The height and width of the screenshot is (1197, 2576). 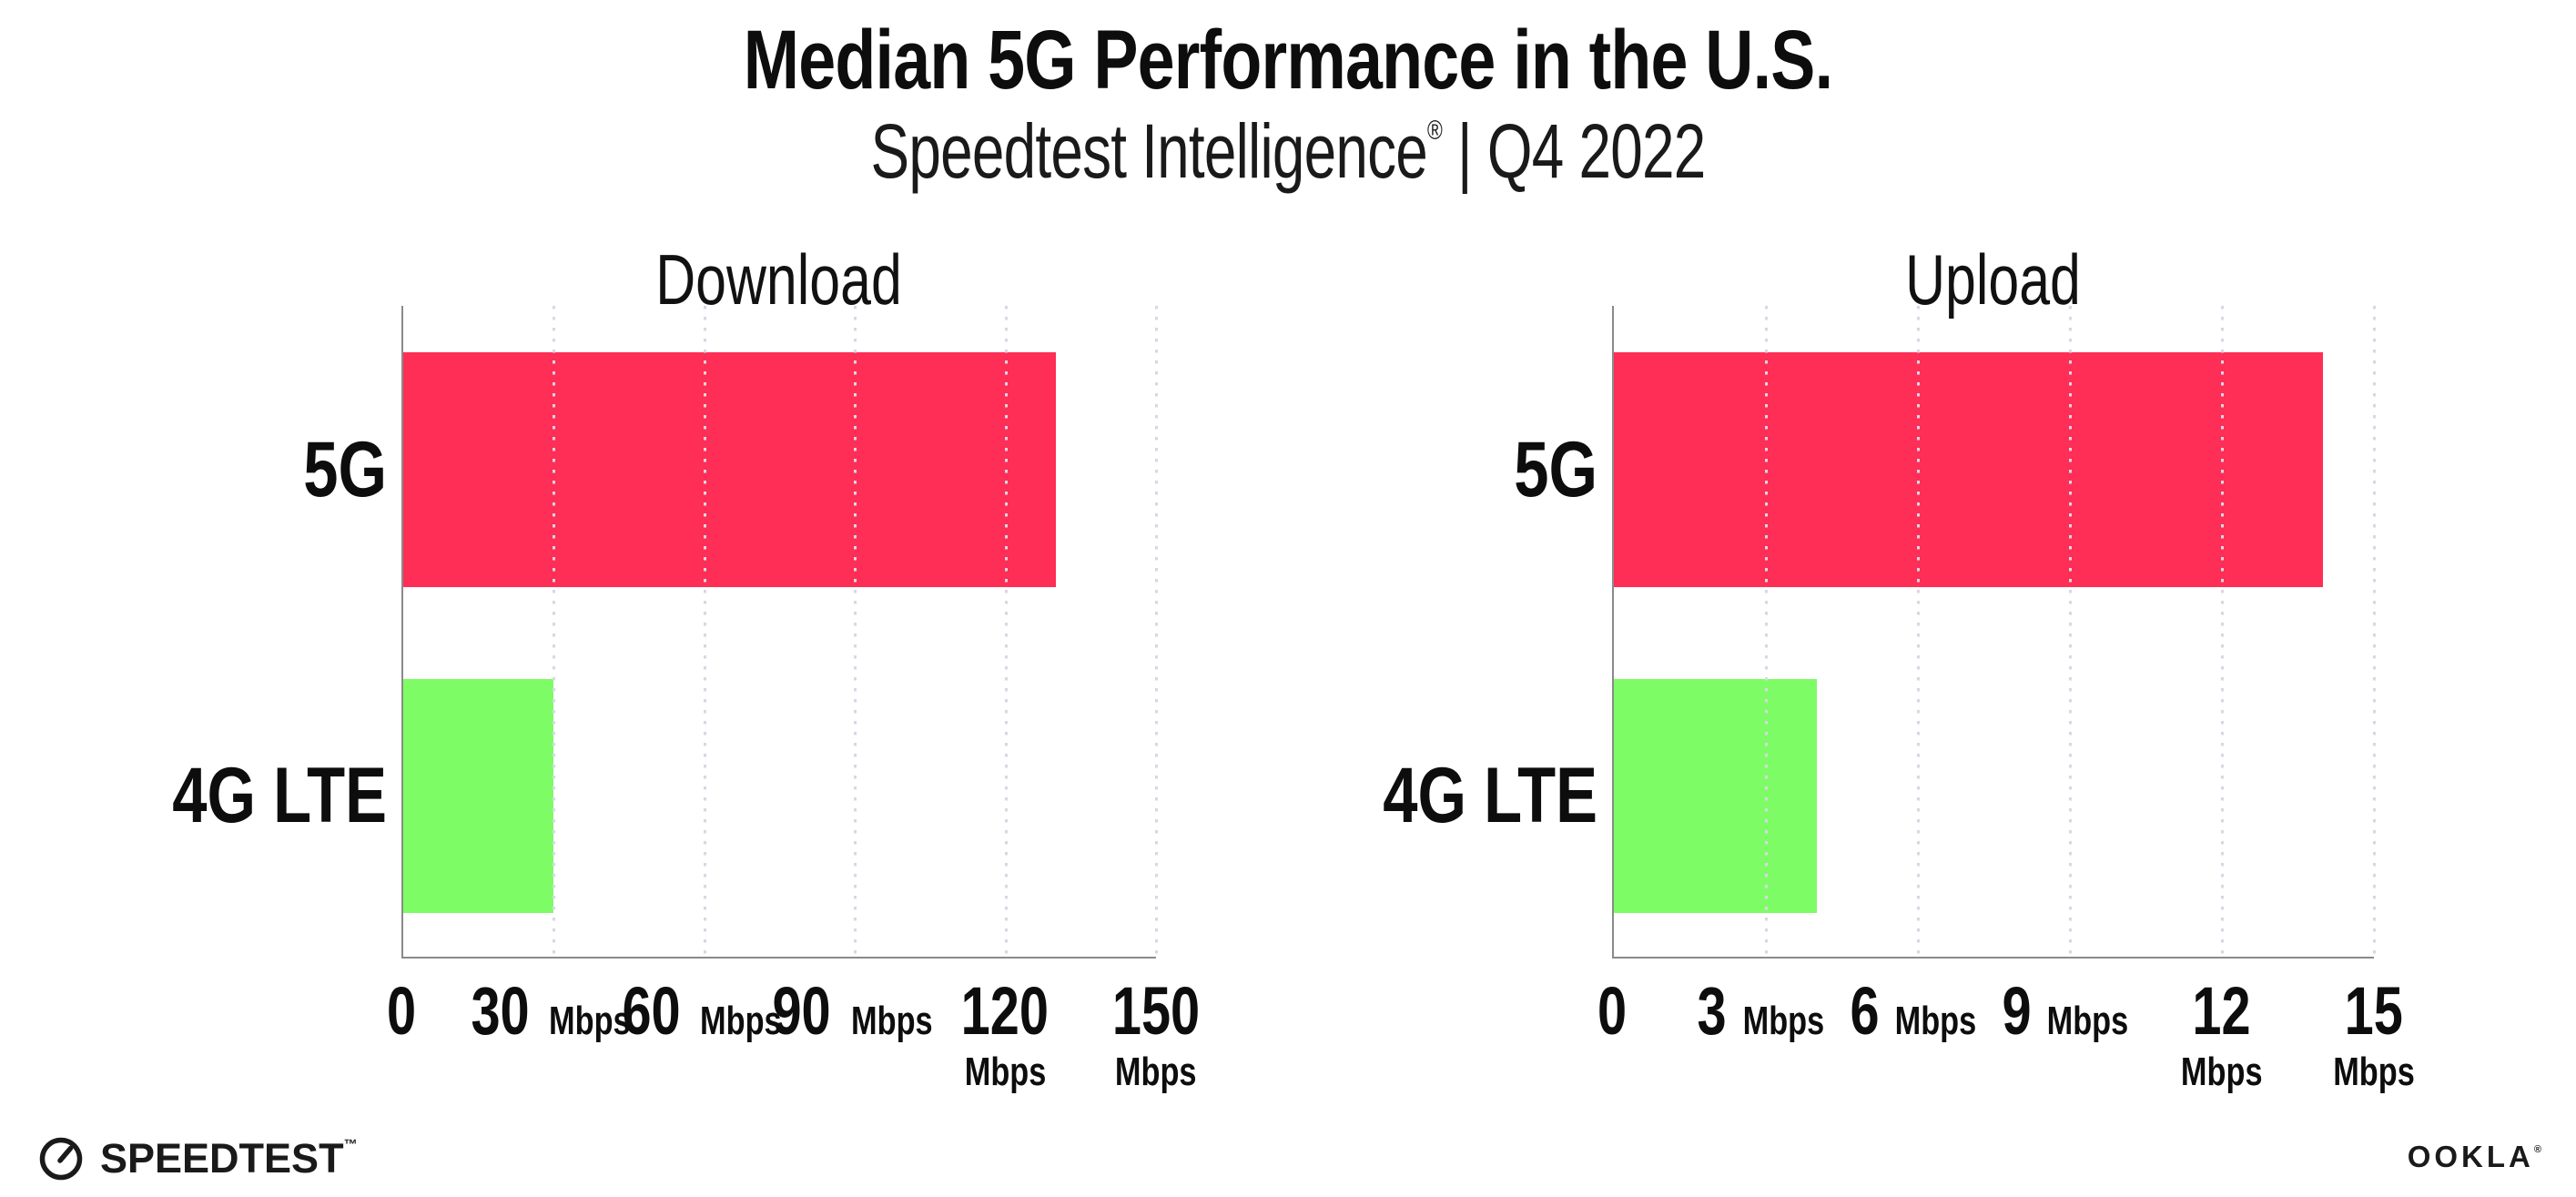 I want to click on page-title: Median 5G Performance in the U.S., so click(x=1288, y=61).